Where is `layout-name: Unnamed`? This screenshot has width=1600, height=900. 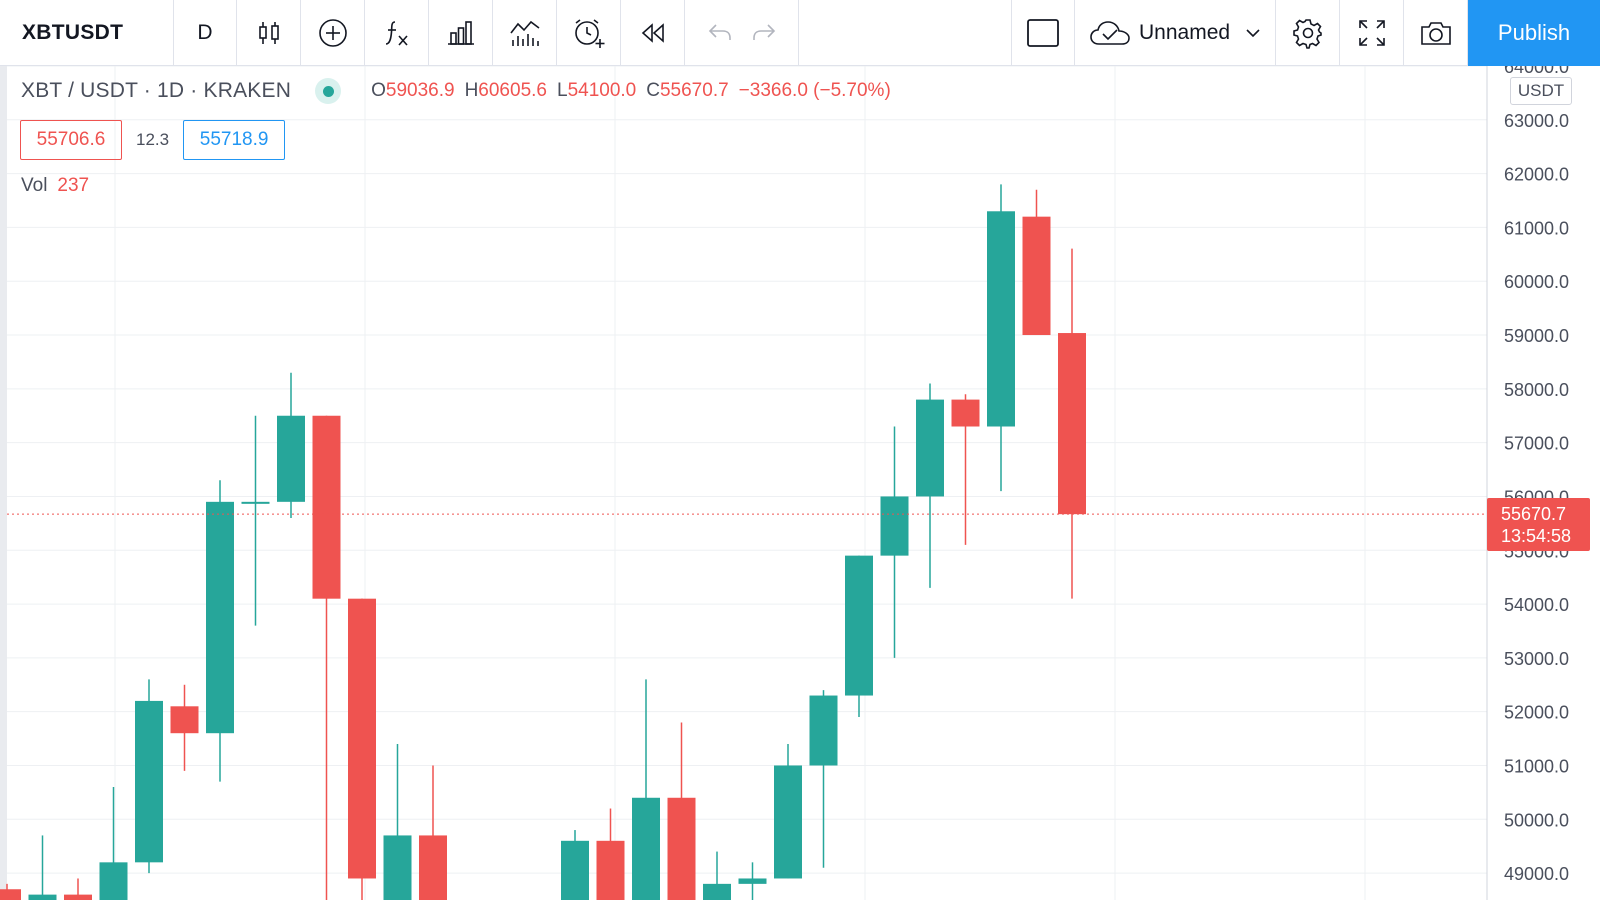
layout-name: Unnamed is located at coordinates (1185, 32).